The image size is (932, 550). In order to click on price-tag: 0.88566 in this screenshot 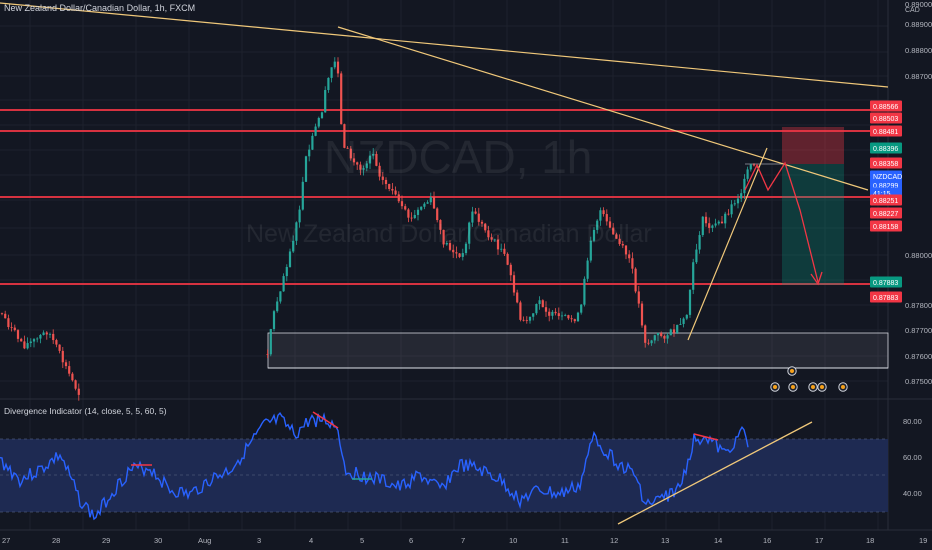, I will do `click(885, 107)`.